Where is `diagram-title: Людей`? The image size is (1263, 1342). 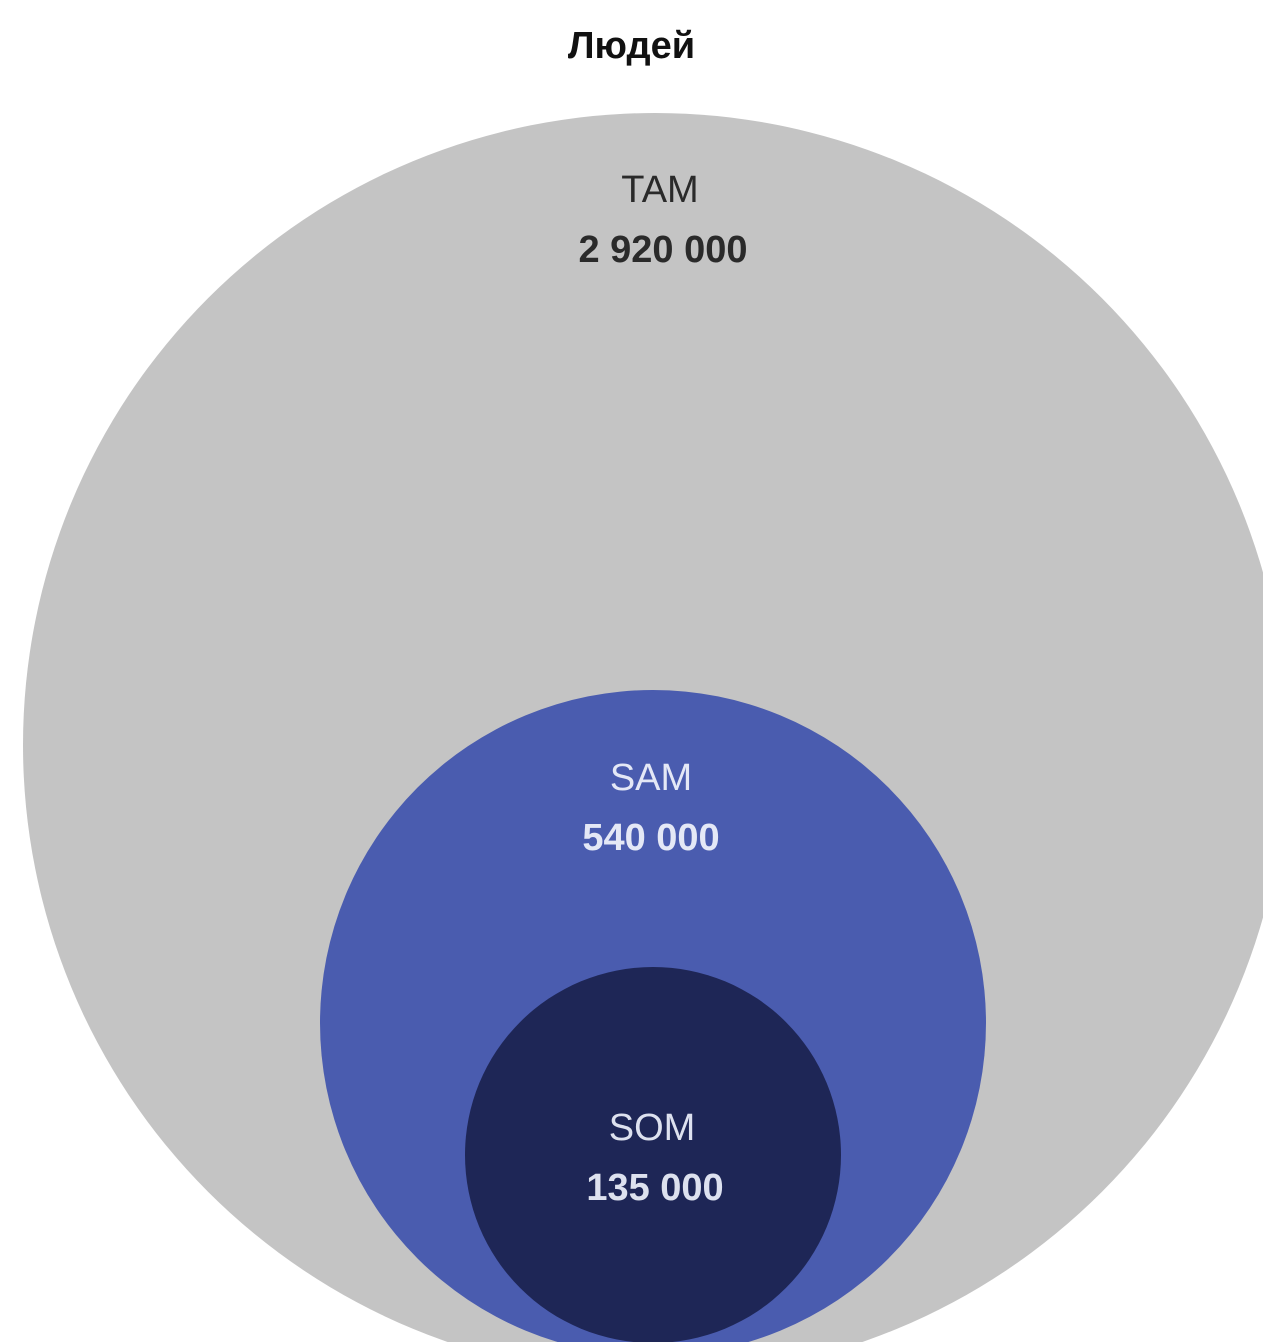 diagram-title: Людей is located at coordinates (631, 46).